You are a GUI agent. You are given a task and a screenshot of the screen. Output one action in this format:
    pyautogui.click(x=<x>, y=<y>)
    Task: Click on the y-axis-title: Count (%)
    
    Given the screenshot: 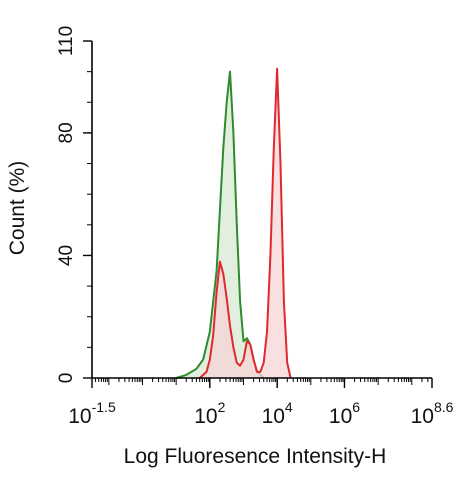 What is the action you would take?
    pyautogui.click(x=17, y=208)
    